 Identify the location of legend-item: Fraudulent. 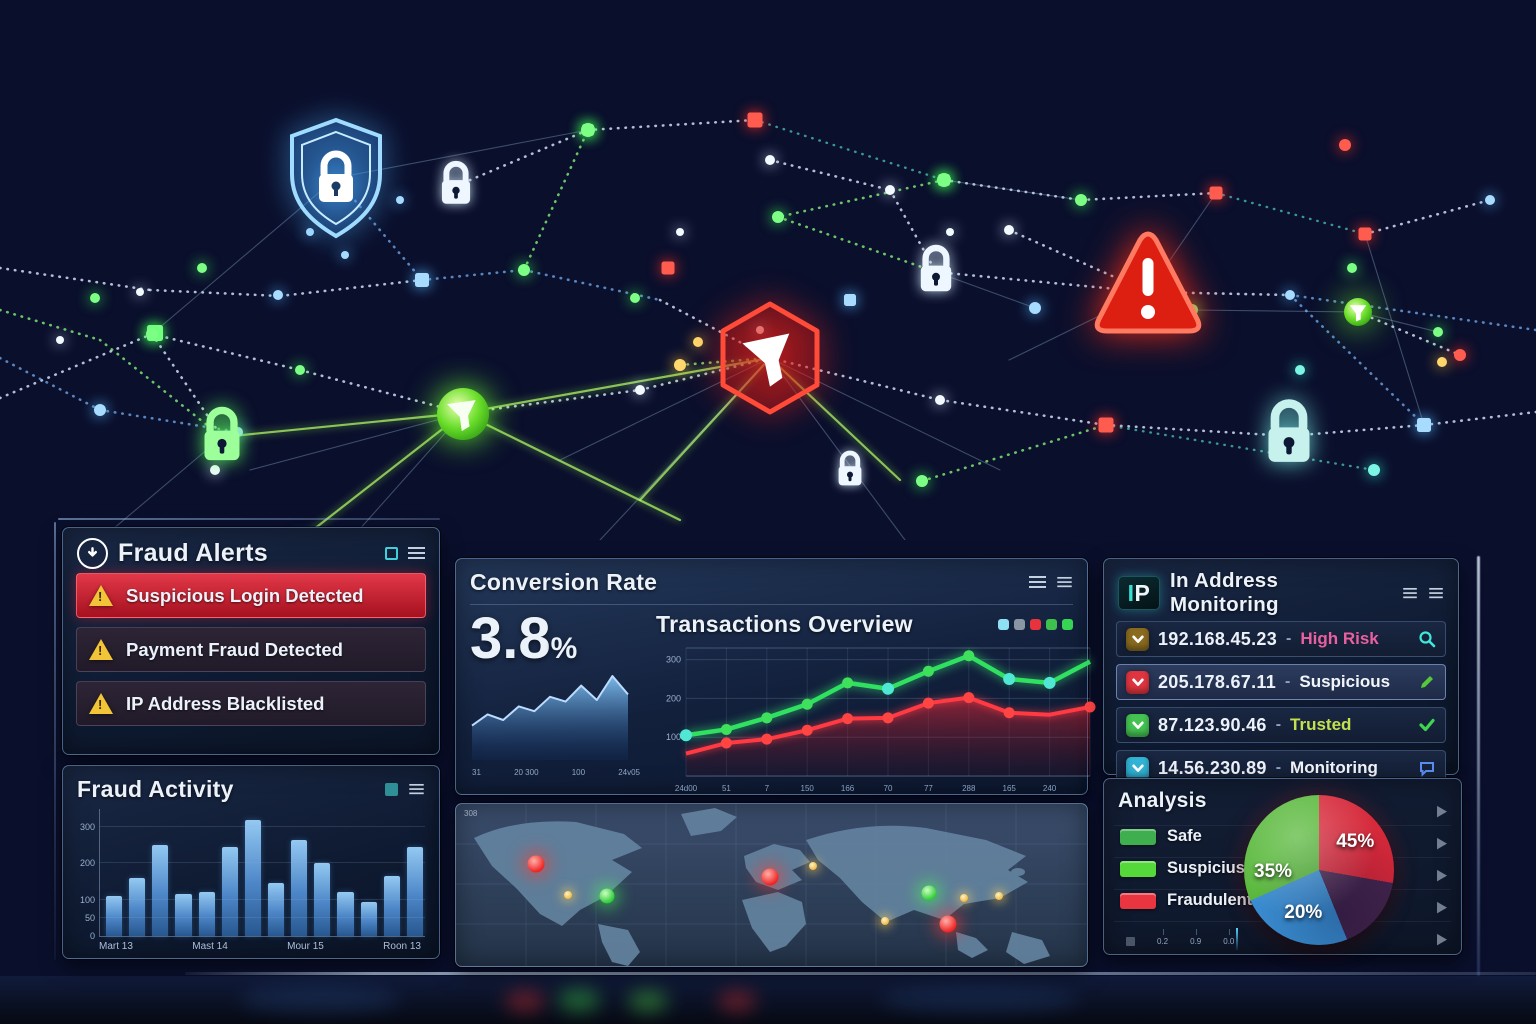
(1186, 900).